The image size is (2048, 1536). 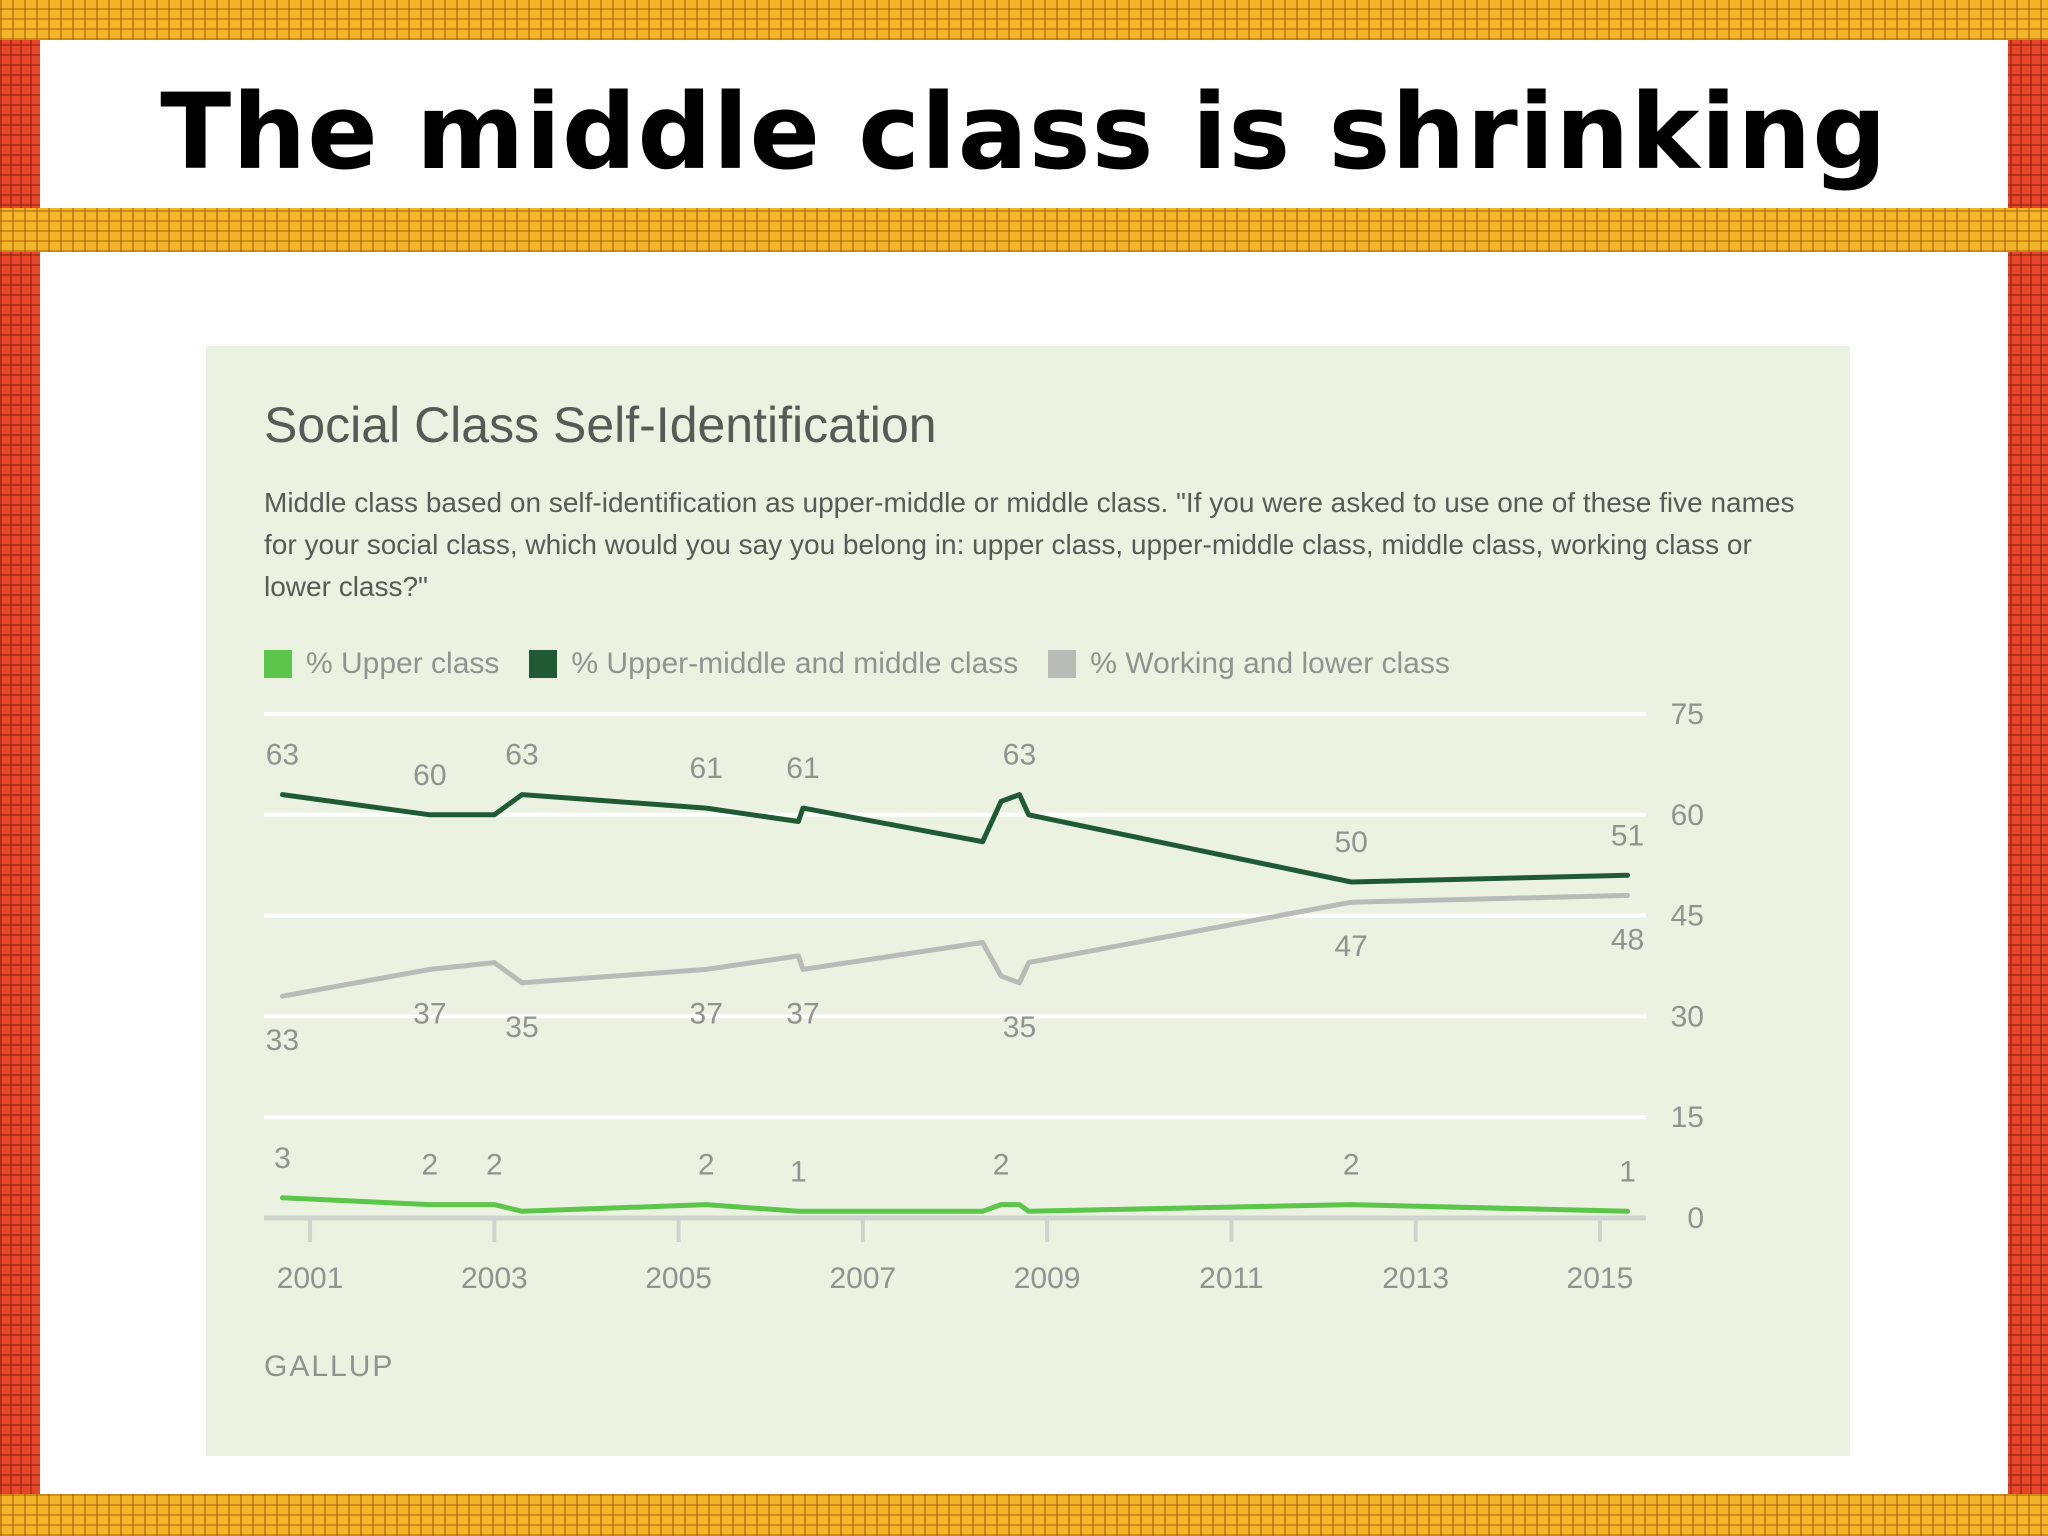 What do you see at coordinates (802, 768) in the screenshot?
I see `data-label-middle-4: 61` at bounding box center [802, 768].